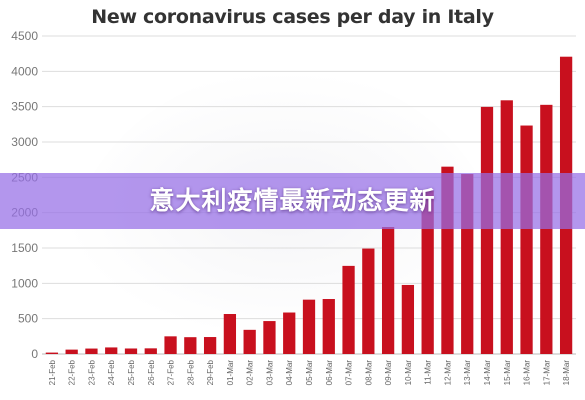  What do you see at coordinates (388, 290) in the screenshot?
I see `bar-09-Mar` at bounding box center [388, 290].